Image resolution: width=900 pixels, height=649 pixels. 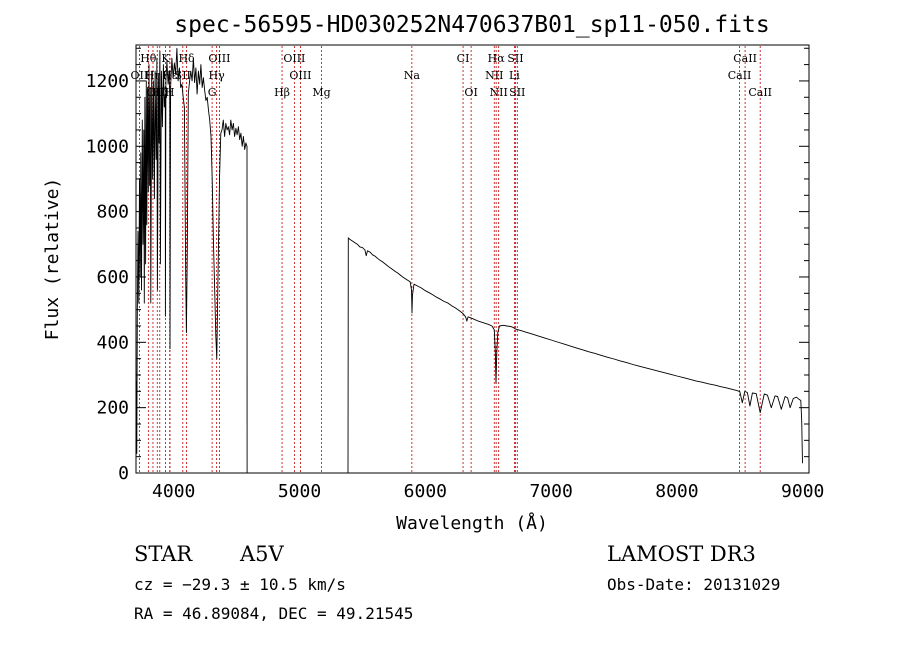 What do you see at coordinates (282, 92) in the screenshot?
I see `spectral-line-label: Hβ` at bounding box center [282, 92].